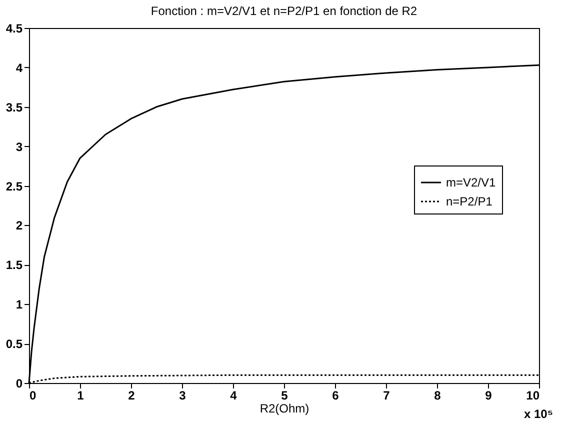 This screenshot has width=574, height=426. What do you see at coordinates (132, 395) in the screenshot?
I see `x-tick-label: 2` at bounding box center [132, 395].